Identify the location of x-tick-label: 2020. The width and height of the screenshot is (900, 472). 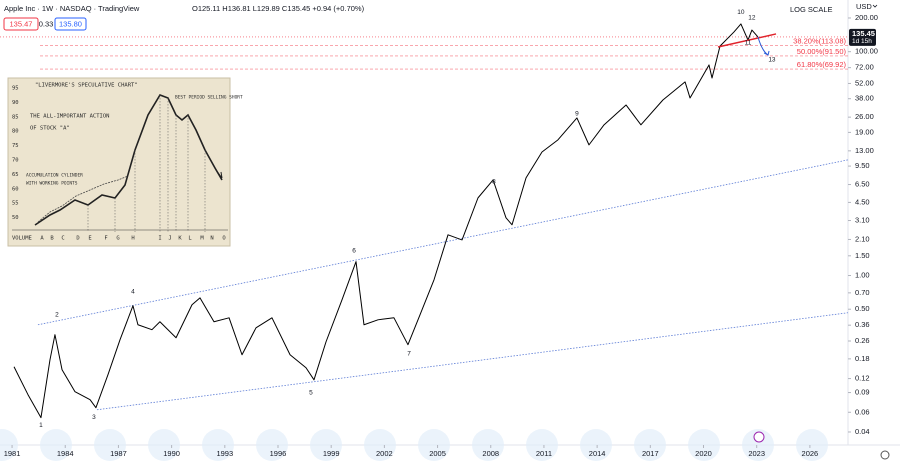
(703, 453).